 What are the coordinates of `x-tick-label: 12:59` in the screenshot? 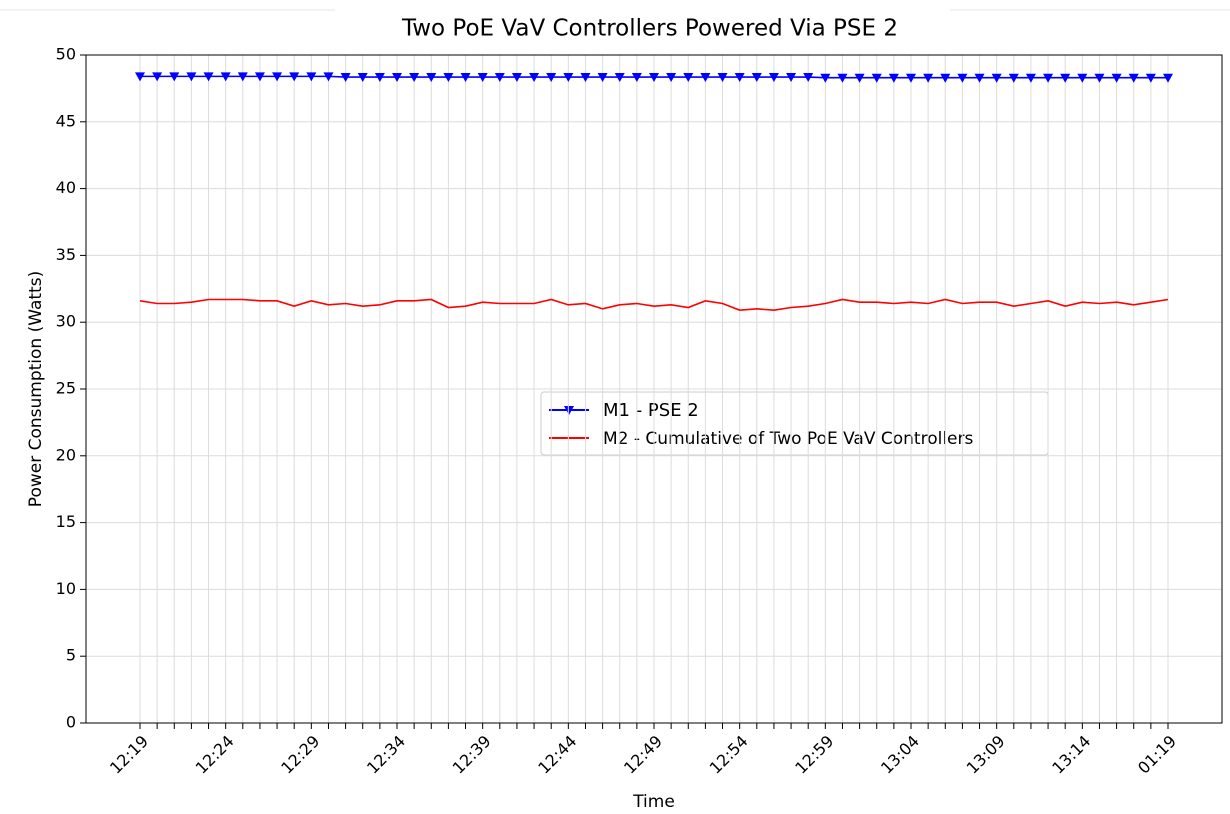 It's located at (814, 755).